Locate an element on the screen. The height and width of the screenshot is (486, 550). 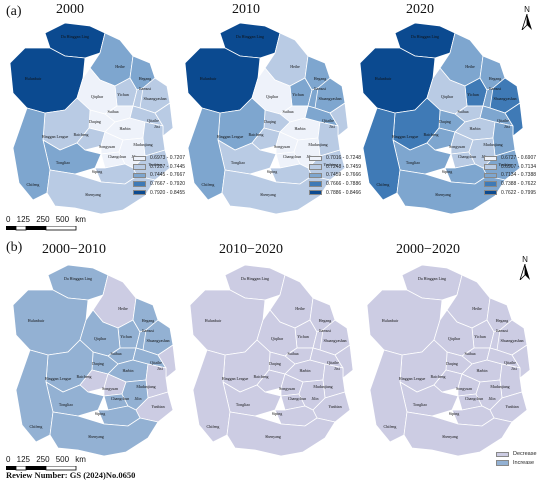
map-title-2000-2010: 2000−2010 is located at coordinates (74, 249).